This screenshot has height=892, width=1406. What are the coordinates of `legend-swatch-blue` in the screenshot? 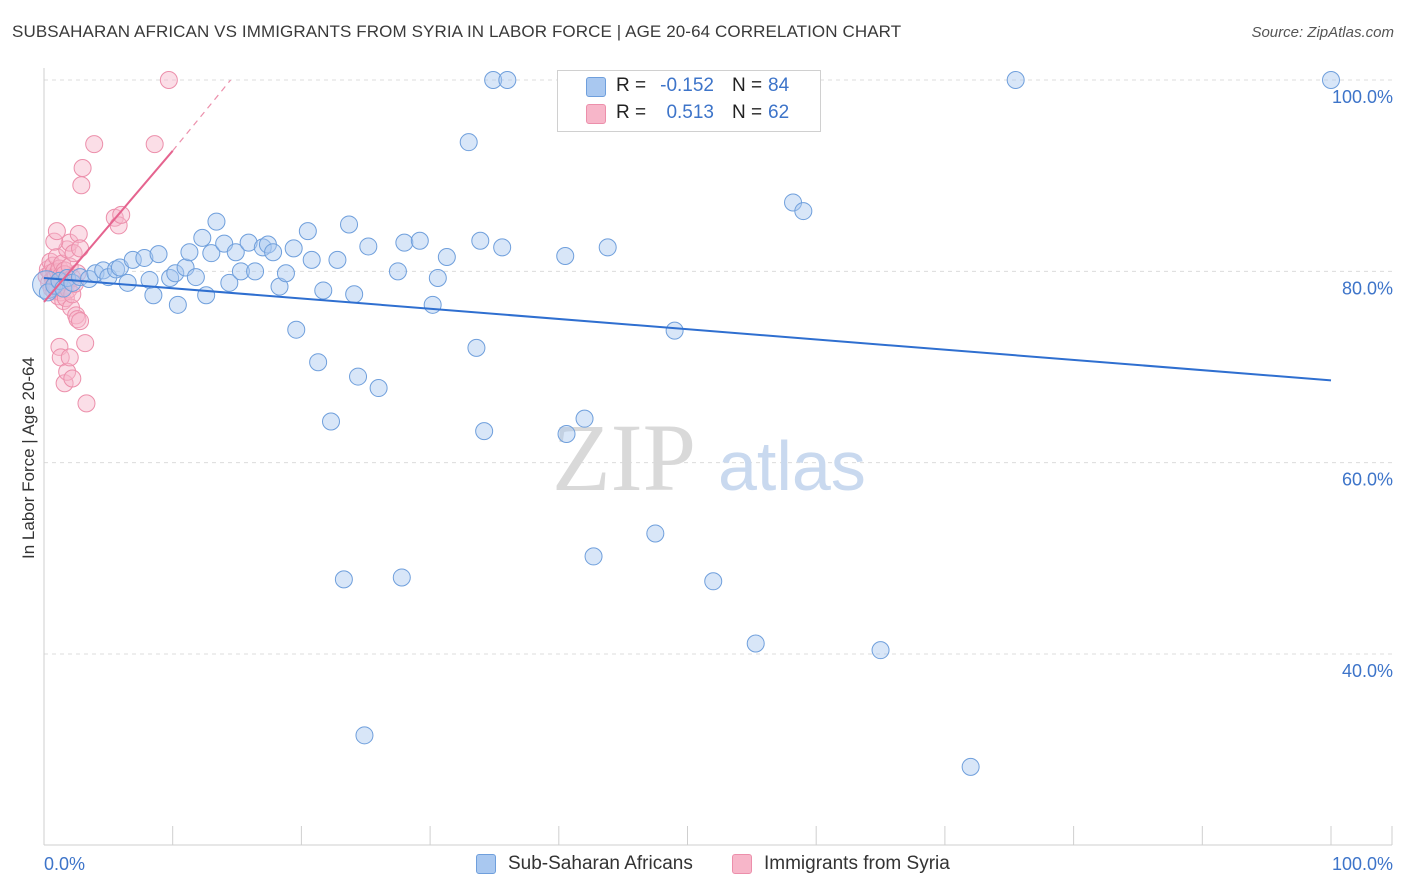 It's located at (486, 864).